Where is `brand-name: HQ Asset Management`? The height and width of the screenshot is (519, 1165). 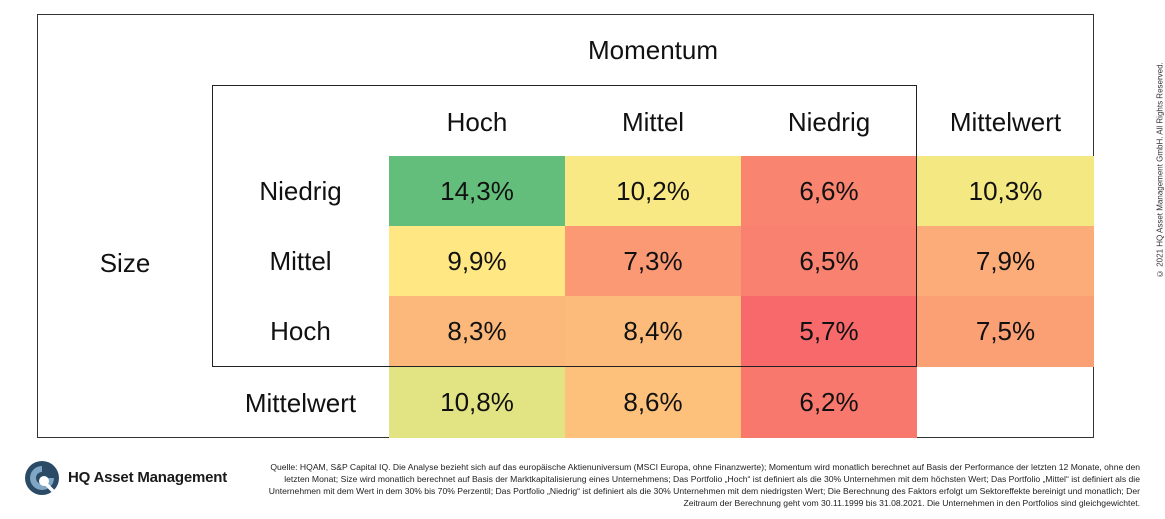
brand-name: HQ Asset Management is located at coordinates (148, 477).